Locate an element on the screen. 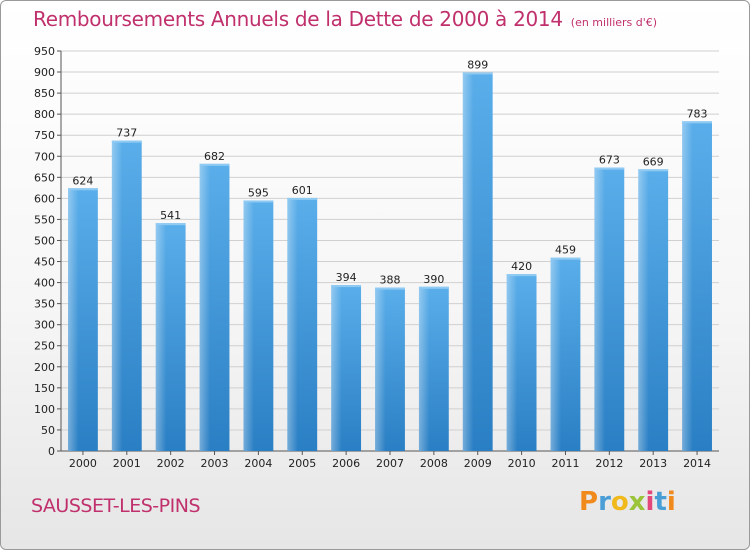 The width and height of the screenshot is (750, 550). y-tick-label: 250 is located at coordinates (44, 346).